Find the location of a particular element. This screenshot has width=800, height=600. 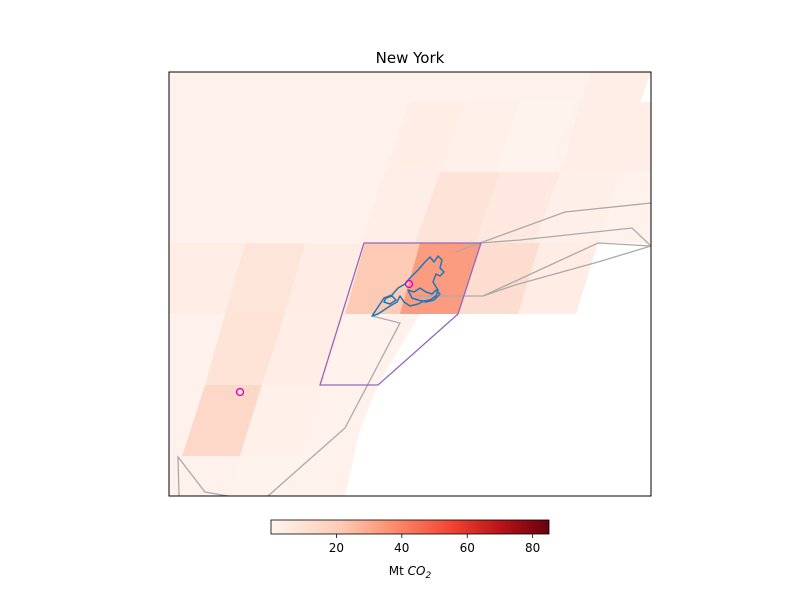

colorbar-tick-label: 80 is located at coordinates (532, 548).